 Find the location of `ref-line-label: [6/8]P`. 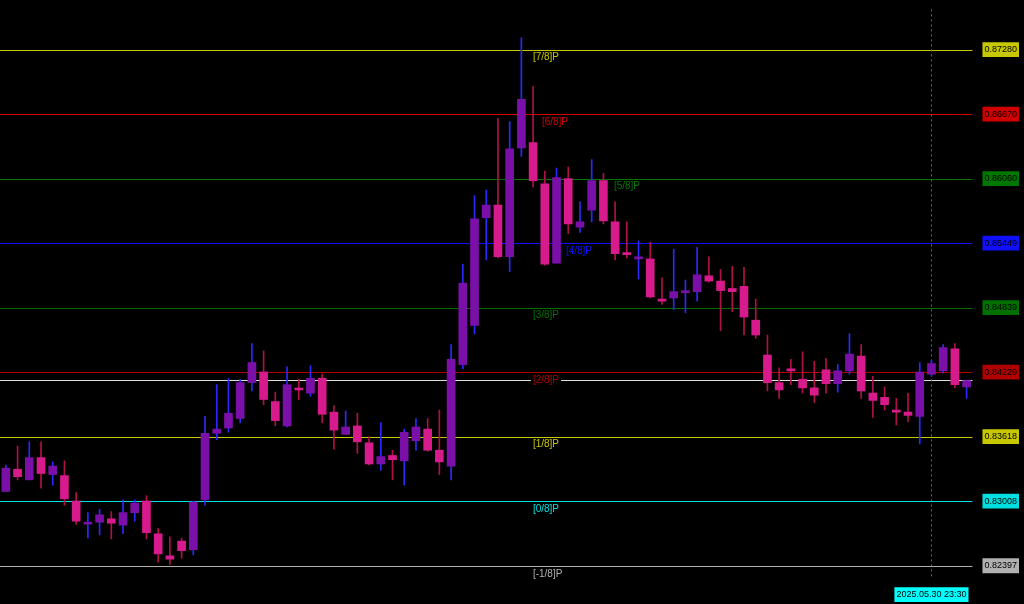

ref-line-label: [6/8]P is located at coordinates (555, 121).